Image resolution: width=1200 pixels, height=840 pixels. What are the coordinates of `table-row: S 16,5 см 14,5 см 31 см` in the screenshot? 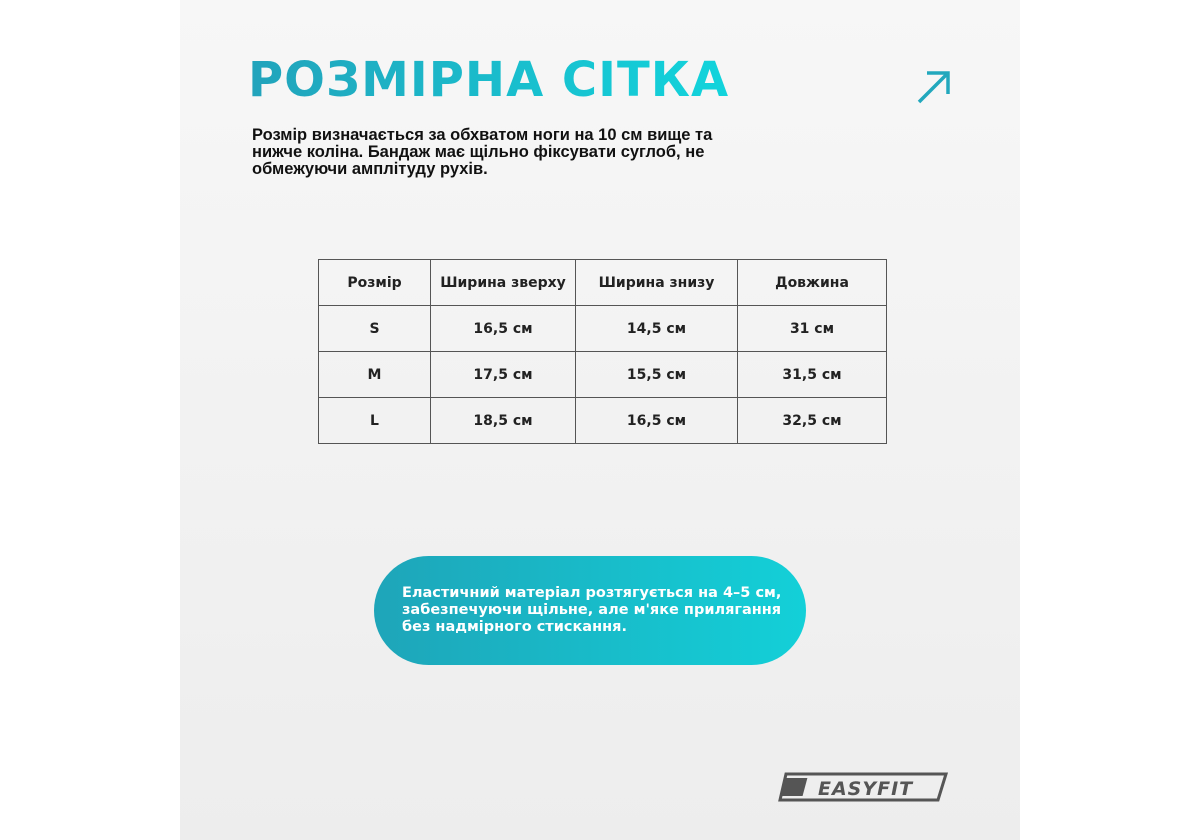 It's located at (602, 328).